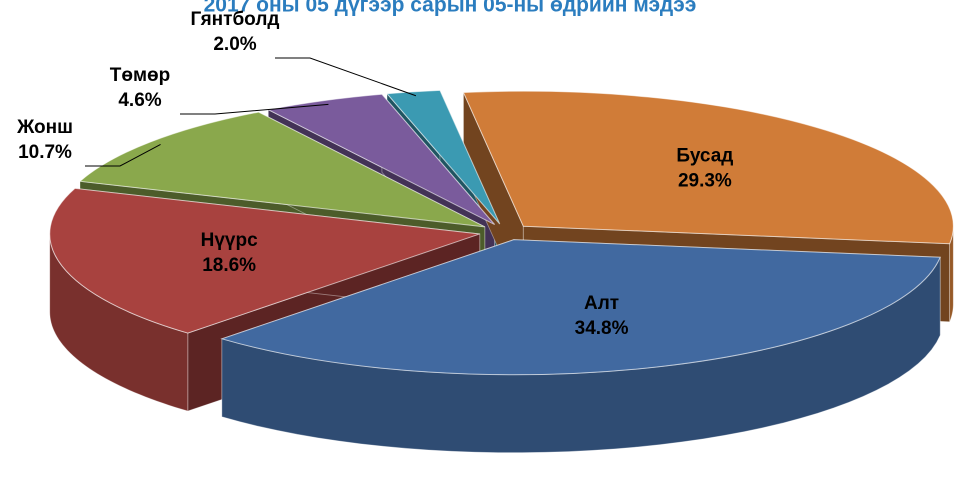 The height and width of the screenshot is (478, 975). Describe the element at coordinates (601, 303) in the screenshot. I see `slice-label: Алт` at that location.